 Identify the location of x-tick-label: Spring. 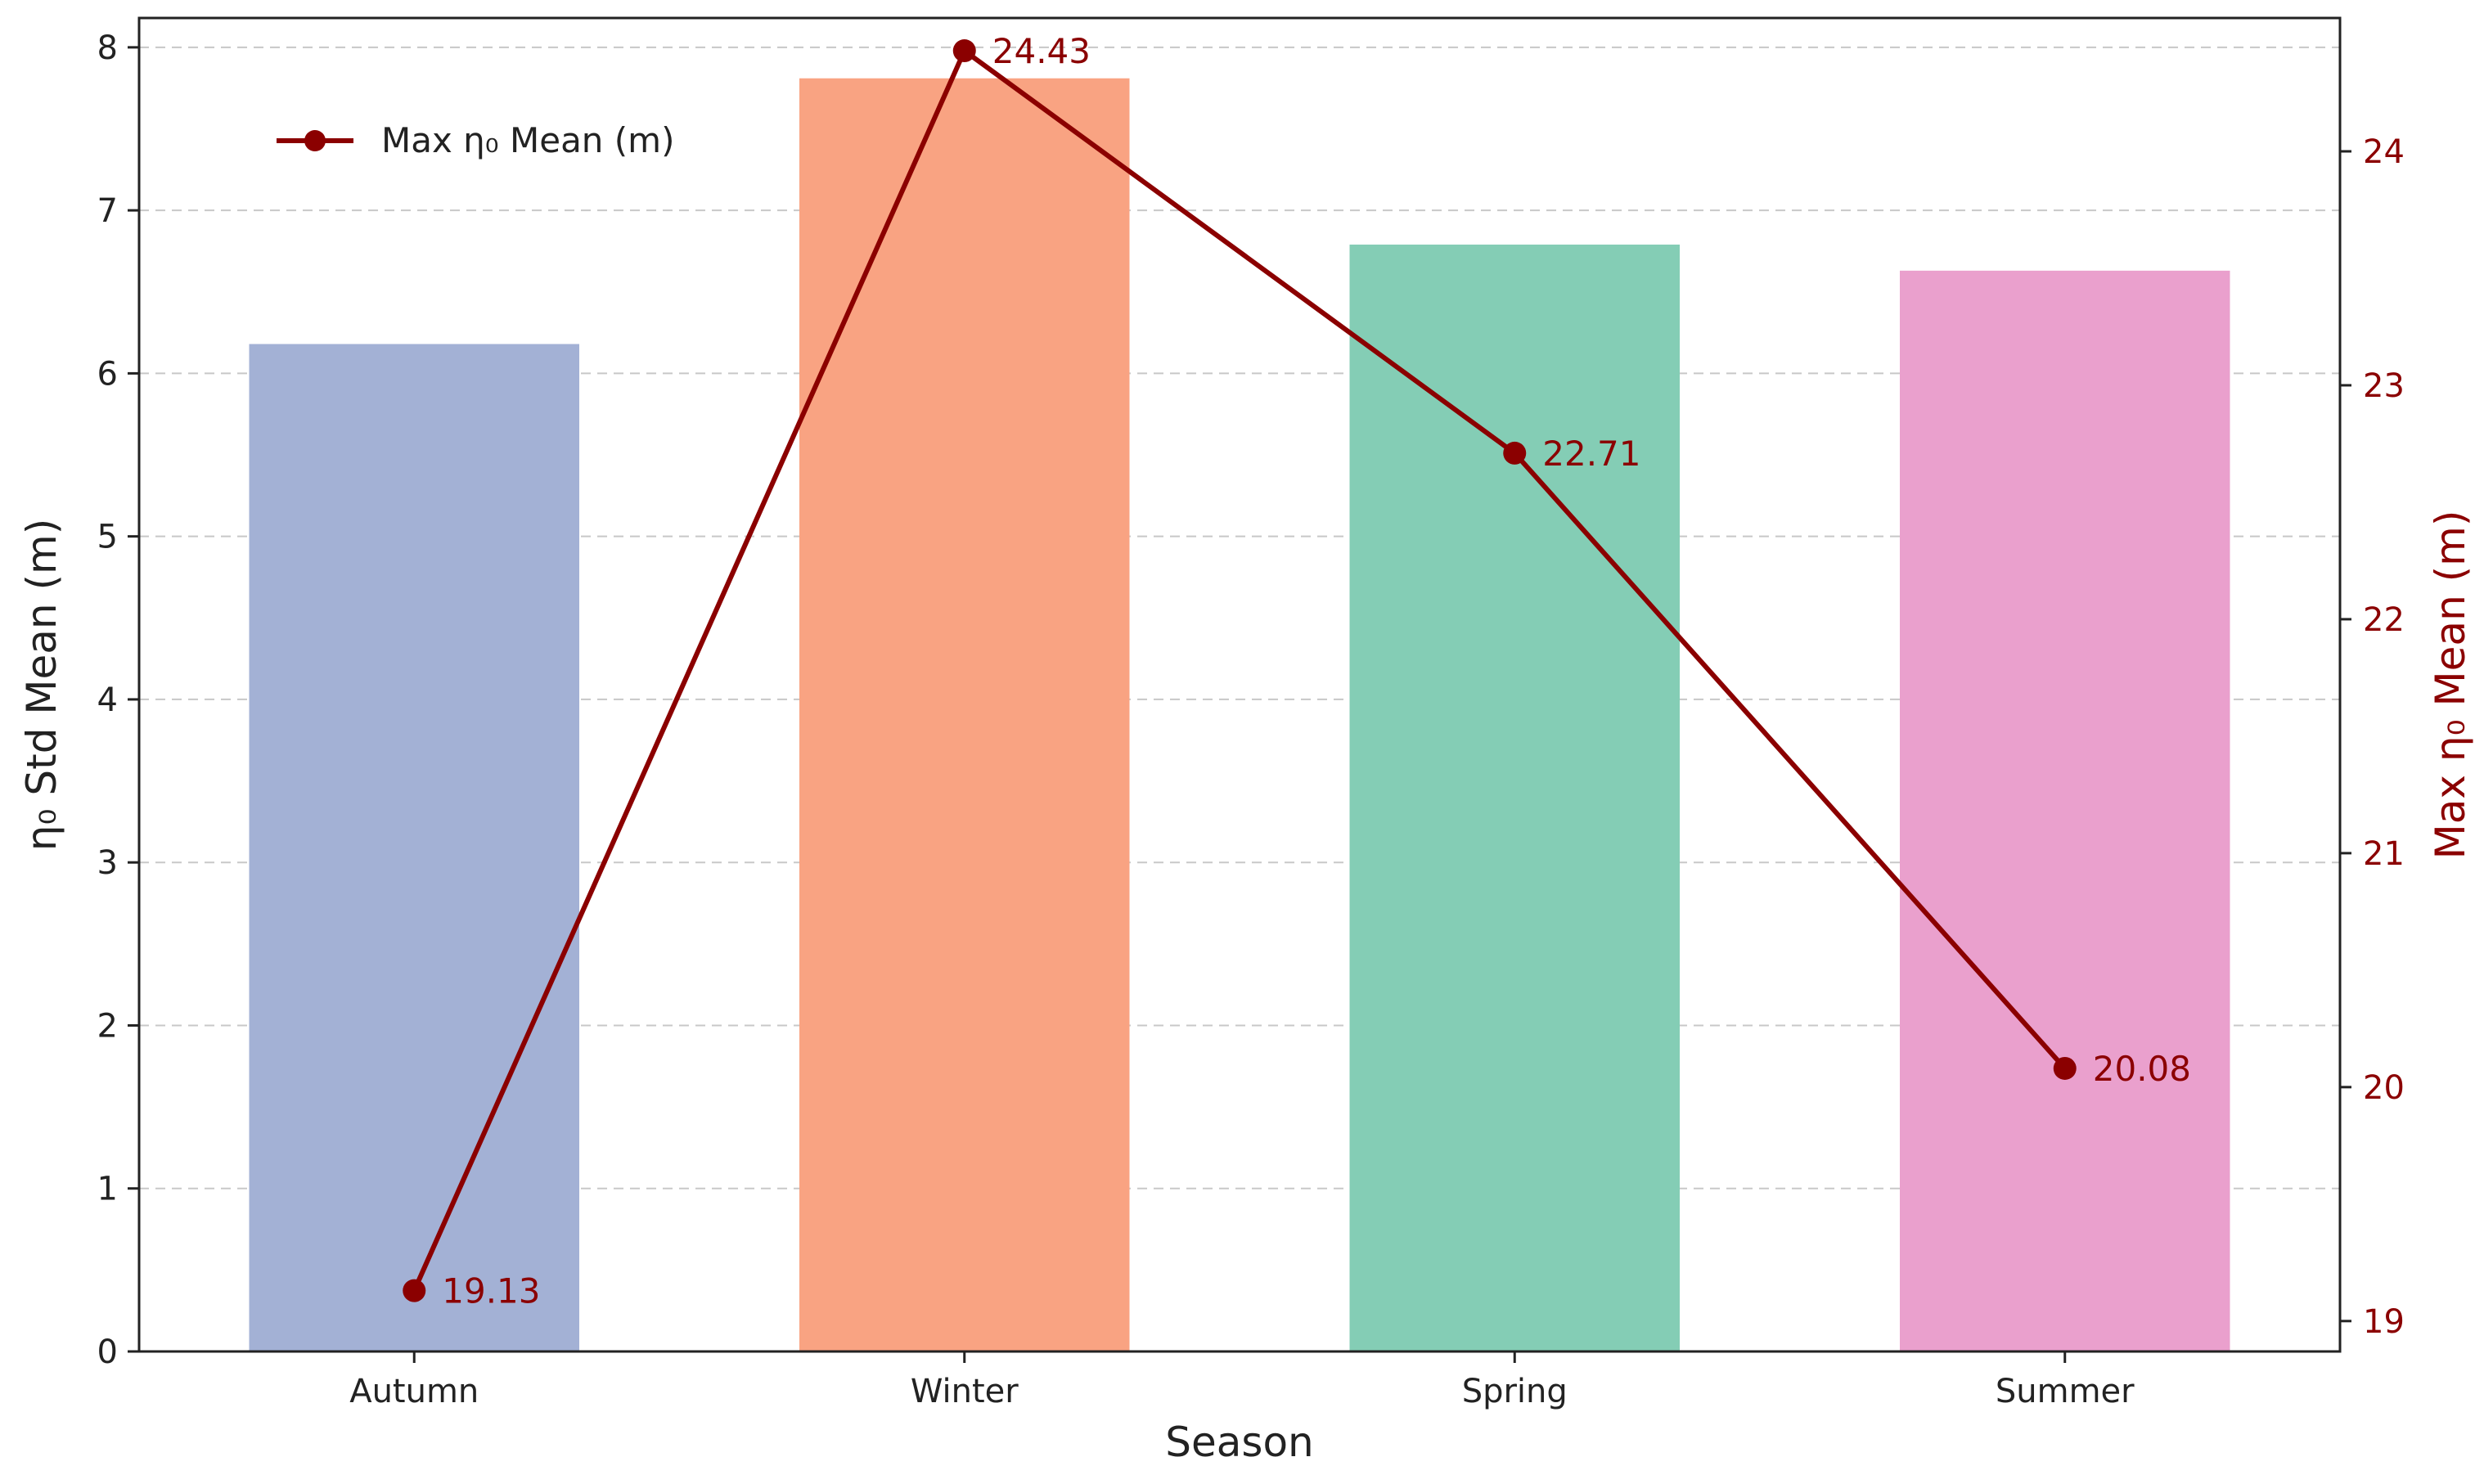
(1515, 1391).